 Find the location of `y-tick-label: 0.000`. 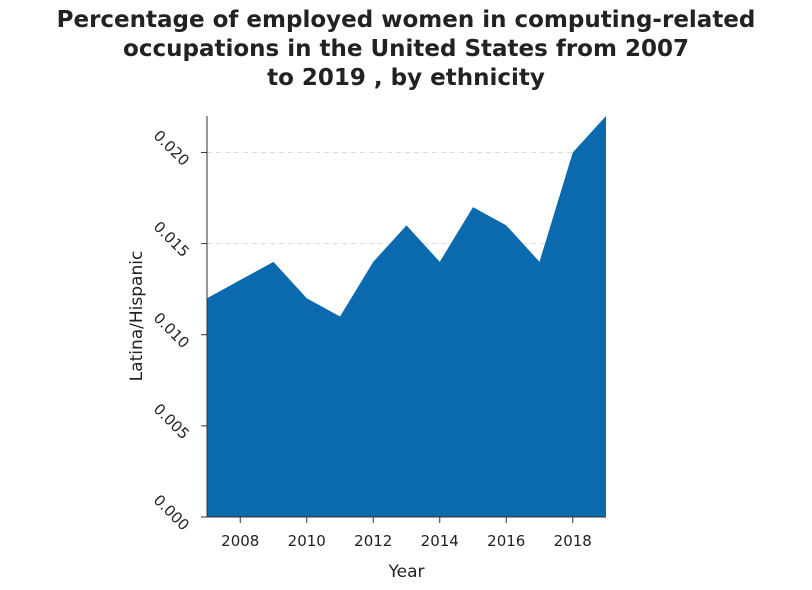

y-tick-label: 0.000 is located at coordinates (171, 512).